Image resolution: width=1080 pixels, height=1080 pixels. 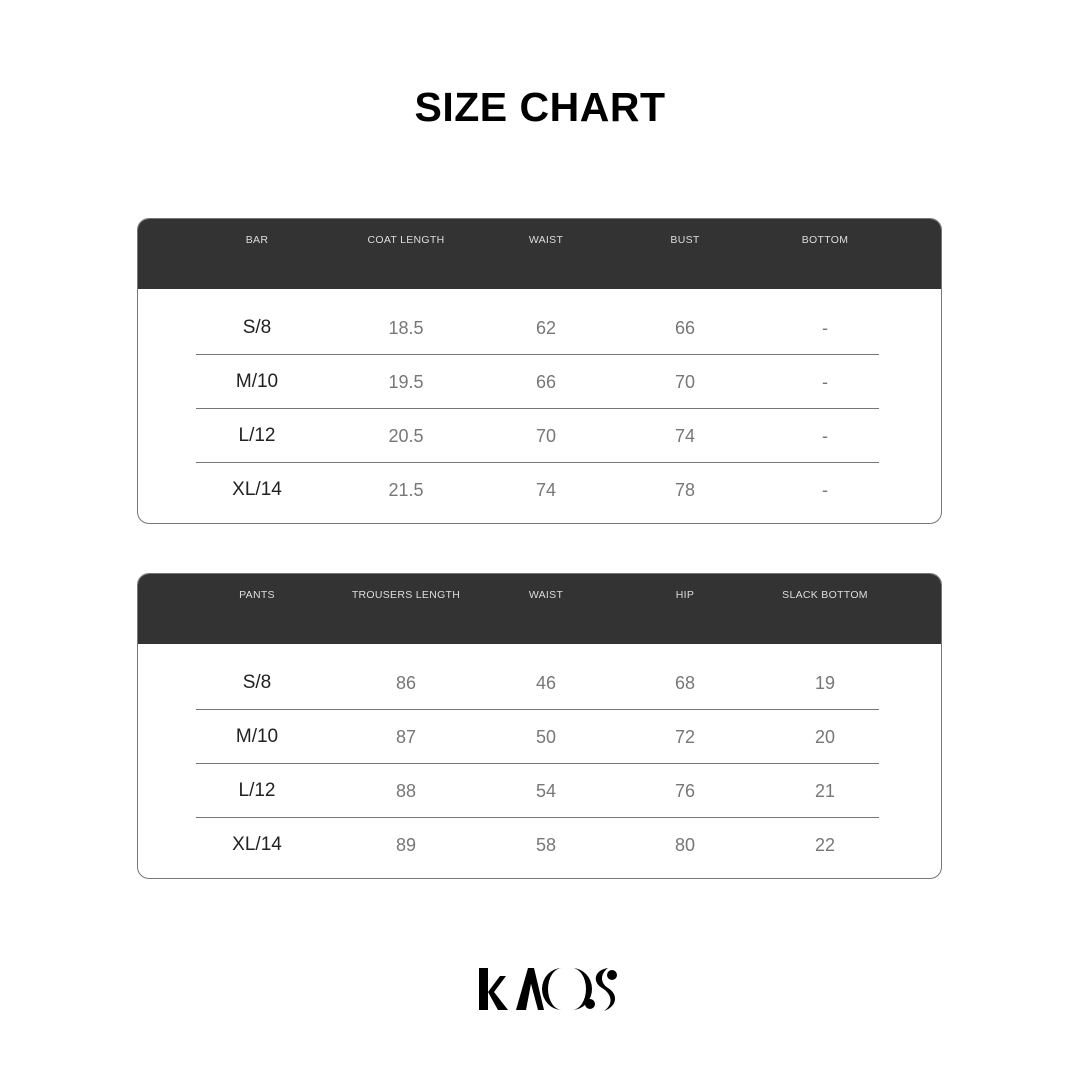 I want to click on measurement-cell: 54, so click(x=546, y=791).